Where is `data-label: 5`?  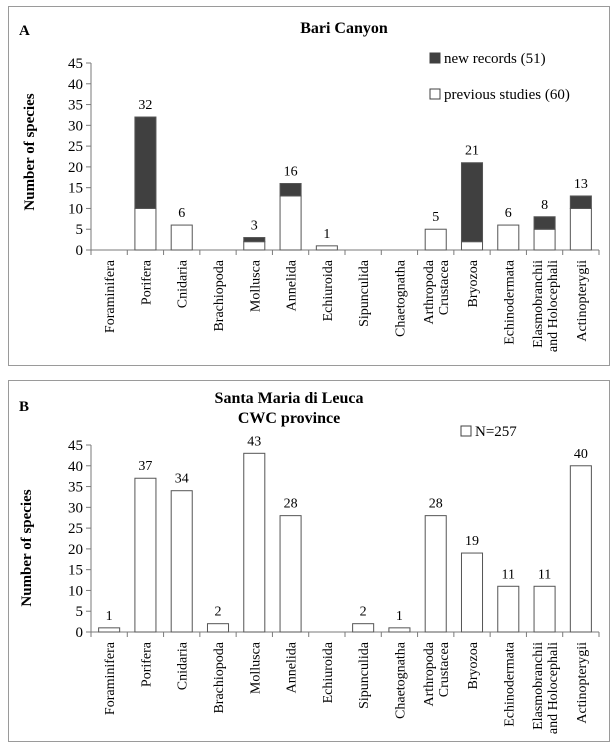
data-label: 5 is located at coordinates (435, 217).